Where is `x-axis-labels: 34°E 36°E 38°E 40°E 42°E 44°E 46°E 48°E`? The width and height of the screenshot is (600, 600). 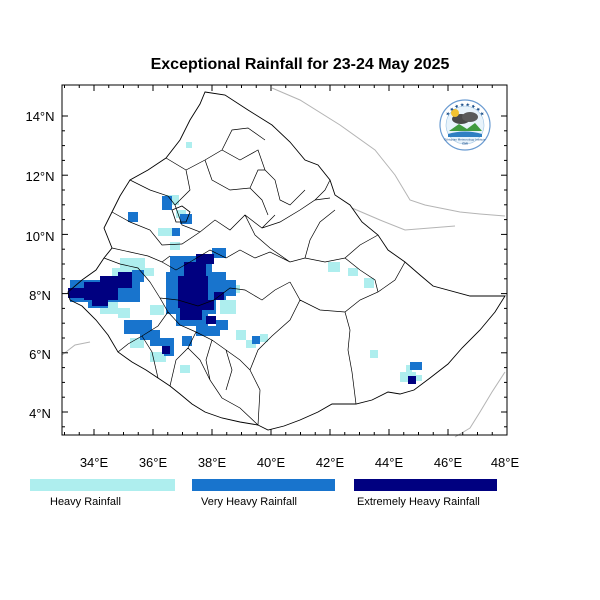 x-axis-labels: 34°E 36°E 38°E 40°E 42°E 44°E 46°E 48°E is located at coordinates (300, 462).